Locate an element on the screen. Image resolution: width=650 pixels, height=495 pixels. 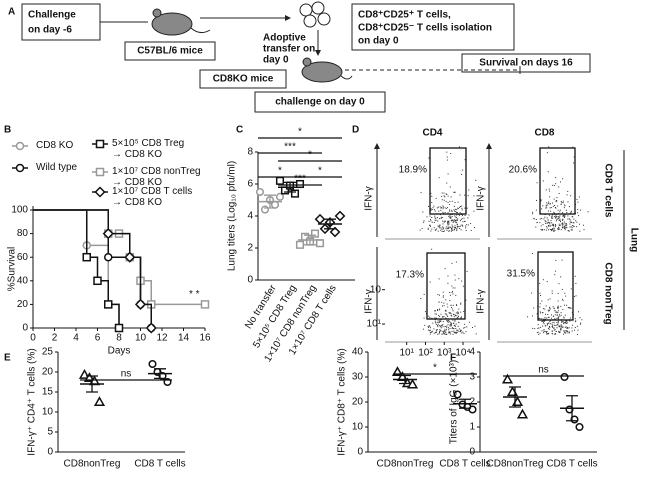
x-tick-label: CD8nonTreg is located at coordinates (515, 464).